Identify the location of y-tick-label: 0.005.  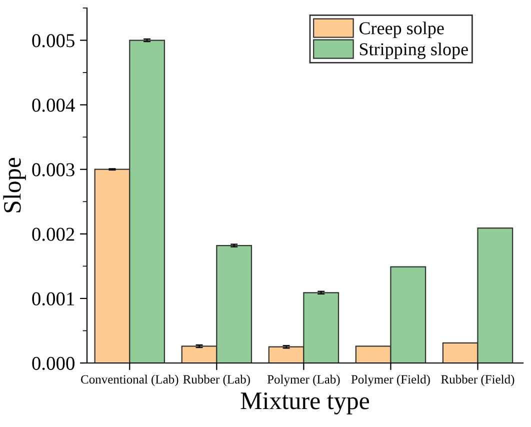
(53, 41).